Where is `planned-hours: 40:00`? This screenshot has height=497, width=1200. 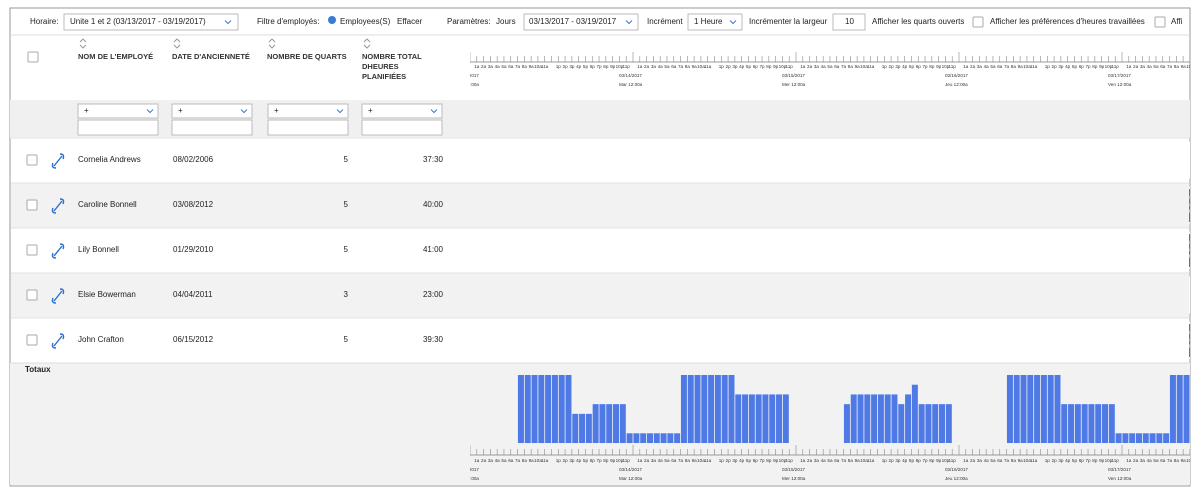
planned-hours: 40:00 is located at coordinates (433, 204).